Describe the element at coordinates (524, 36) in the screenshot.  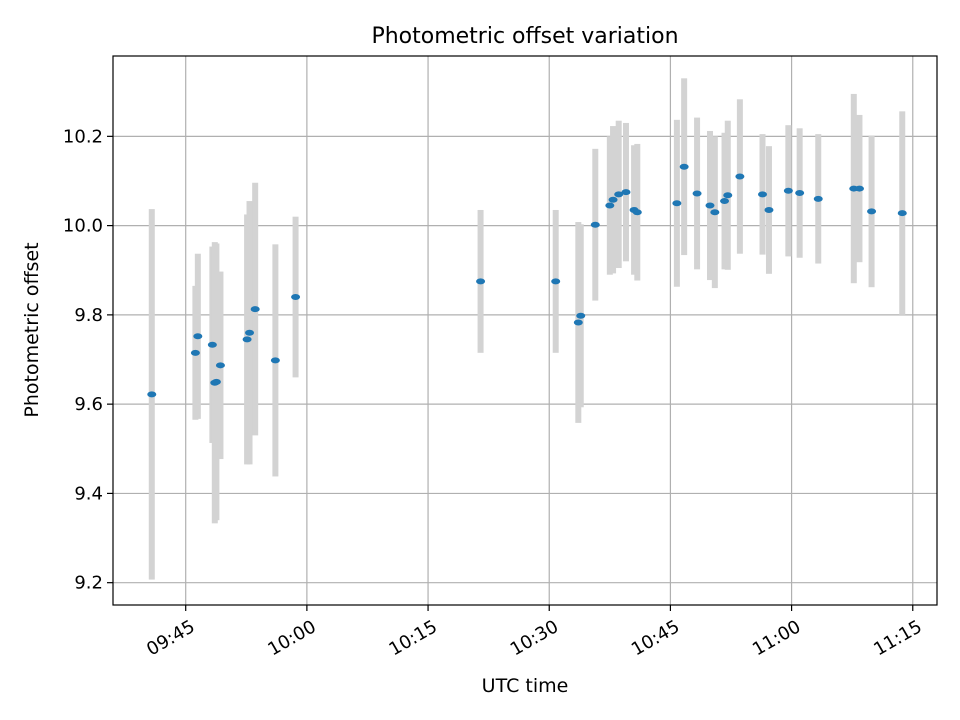
I see `chart-title: Photometric offset variation` at that location.